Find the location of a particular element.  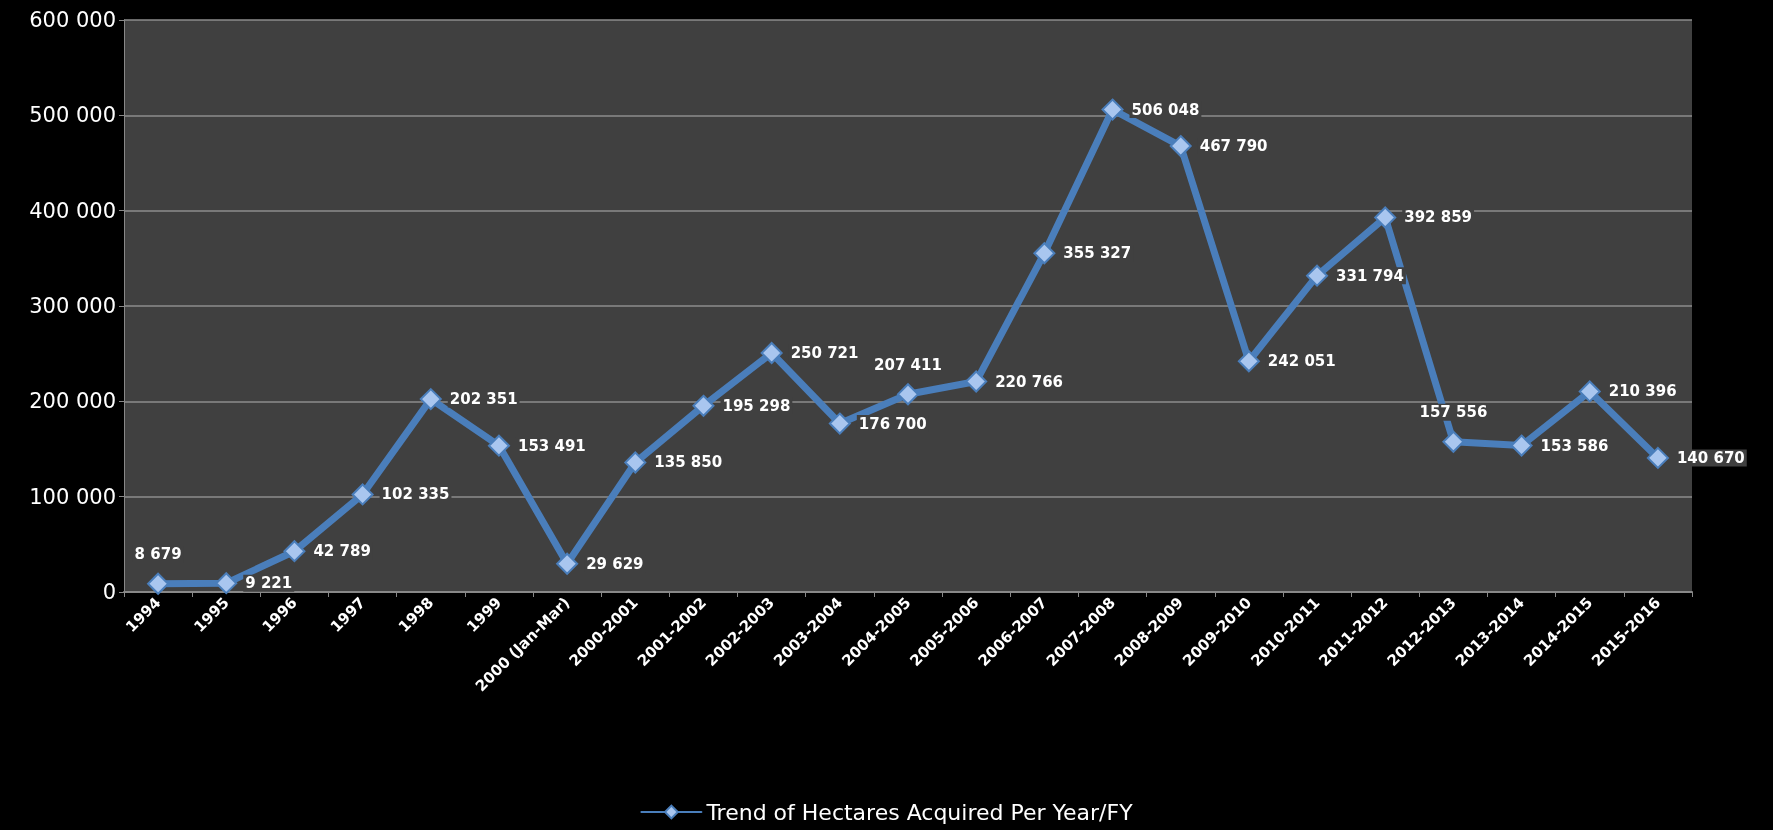

y-tick-label: 200 000 is located at coordinates (72, 401).